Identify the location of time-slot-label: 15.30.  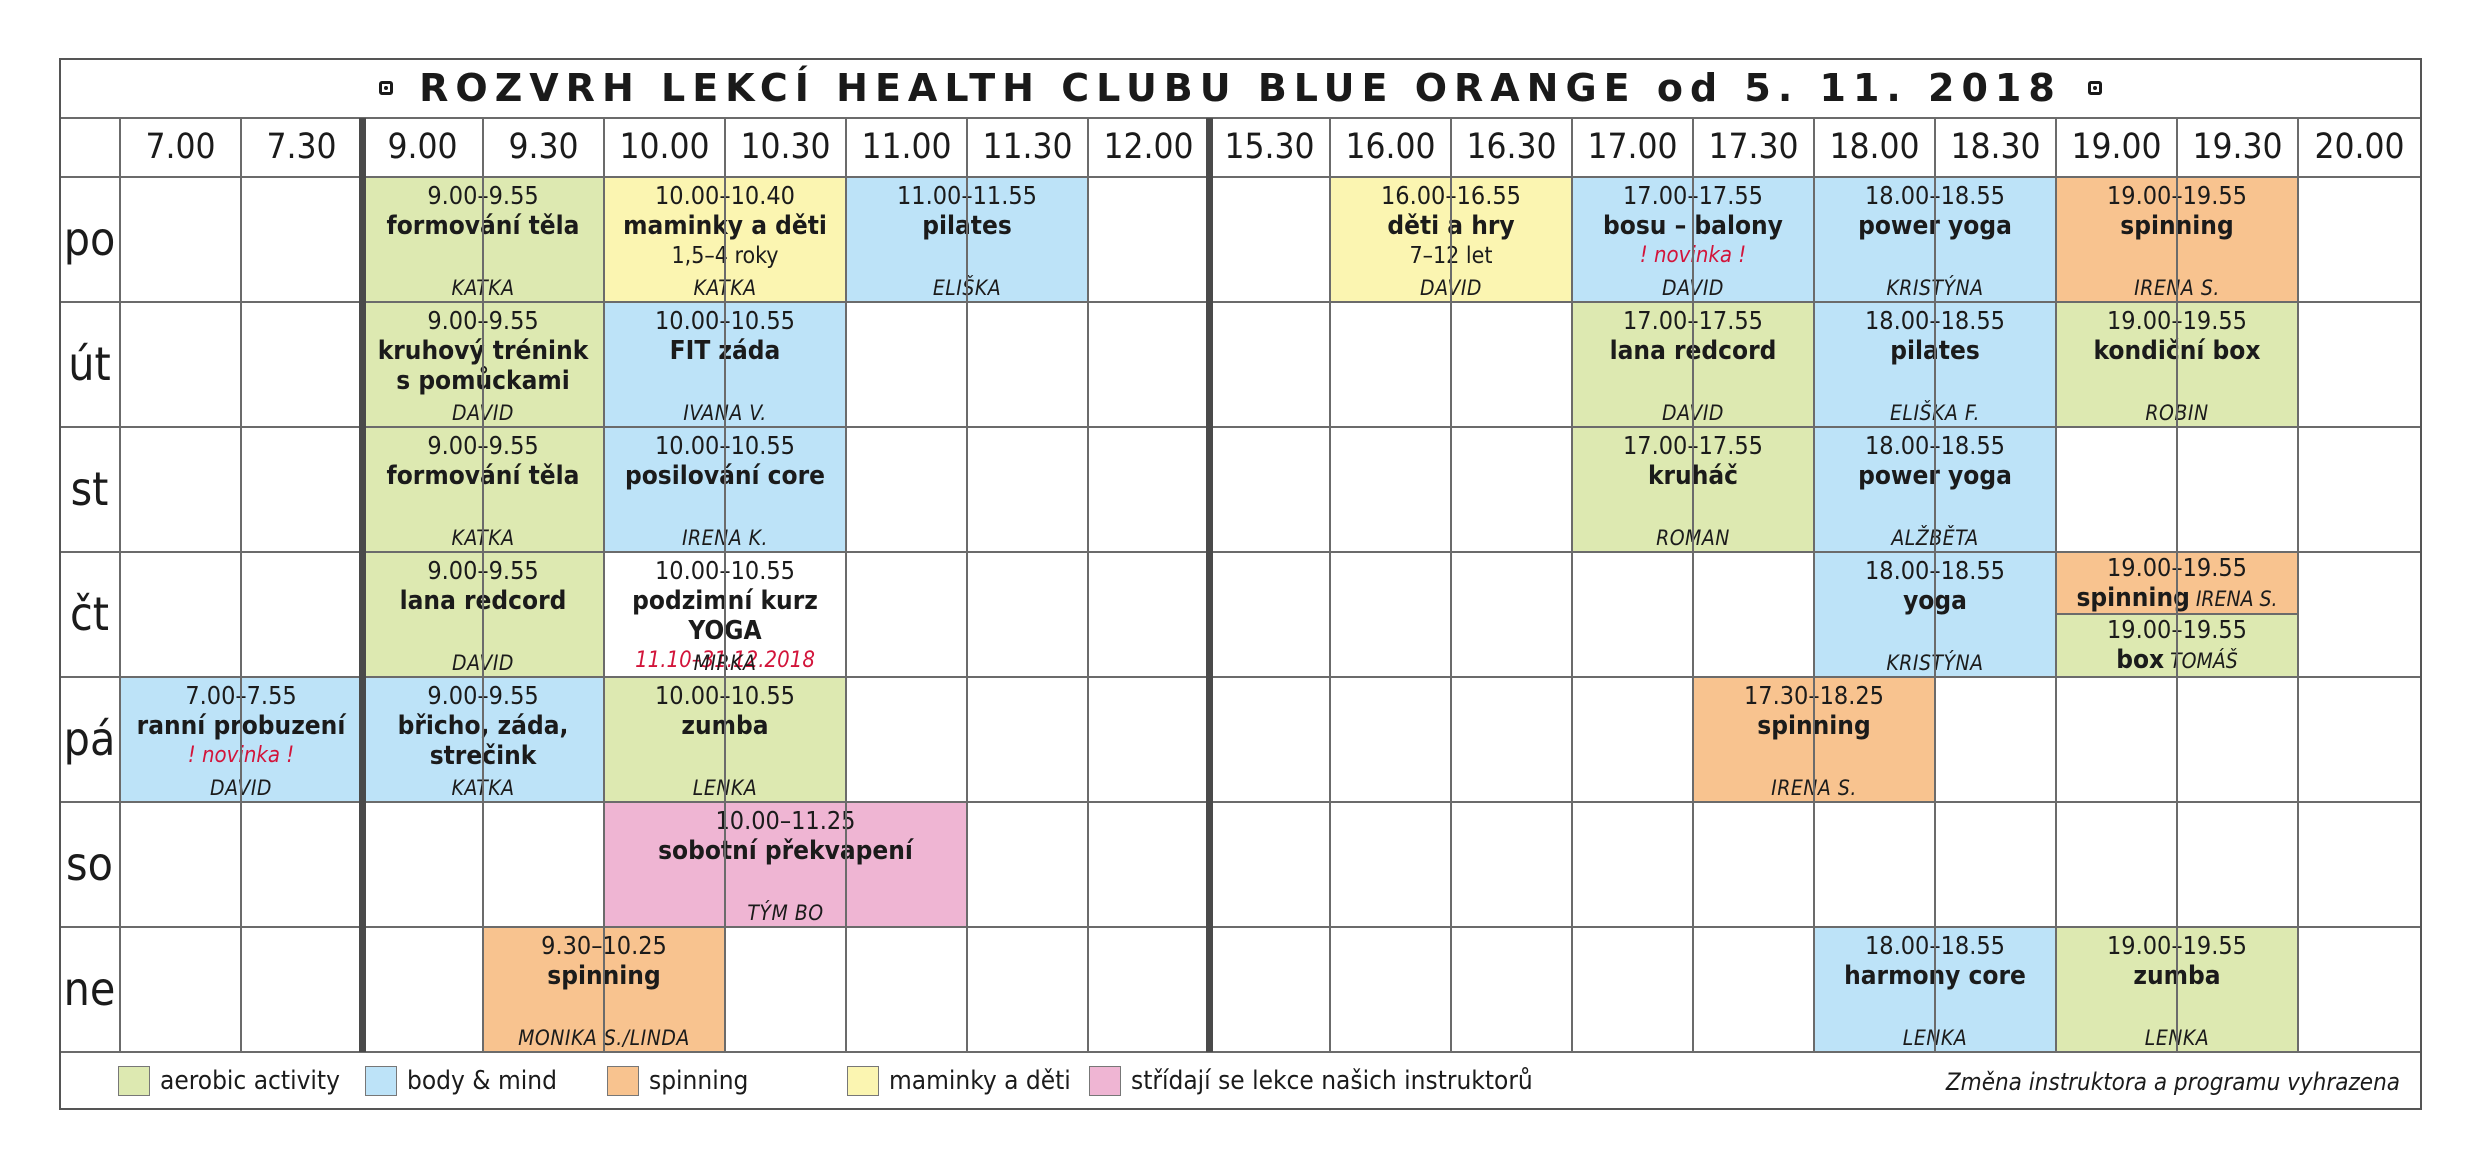
(1269, 147).